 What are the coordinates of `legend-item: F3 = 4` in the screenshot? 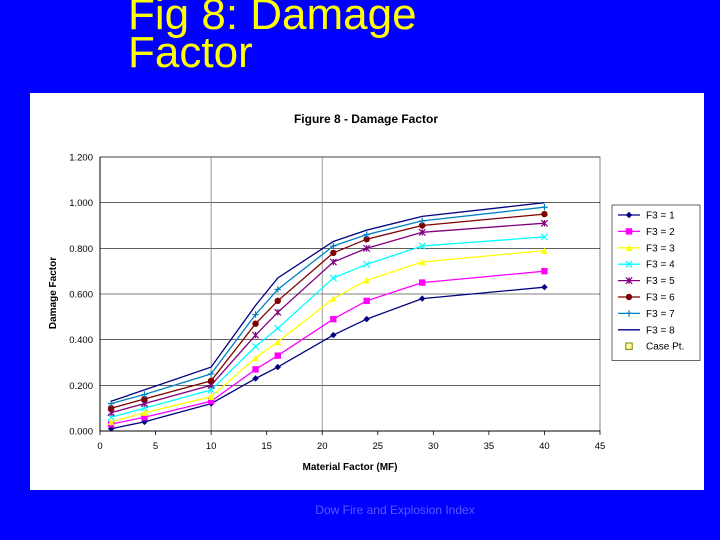 It's located at (646, 265).